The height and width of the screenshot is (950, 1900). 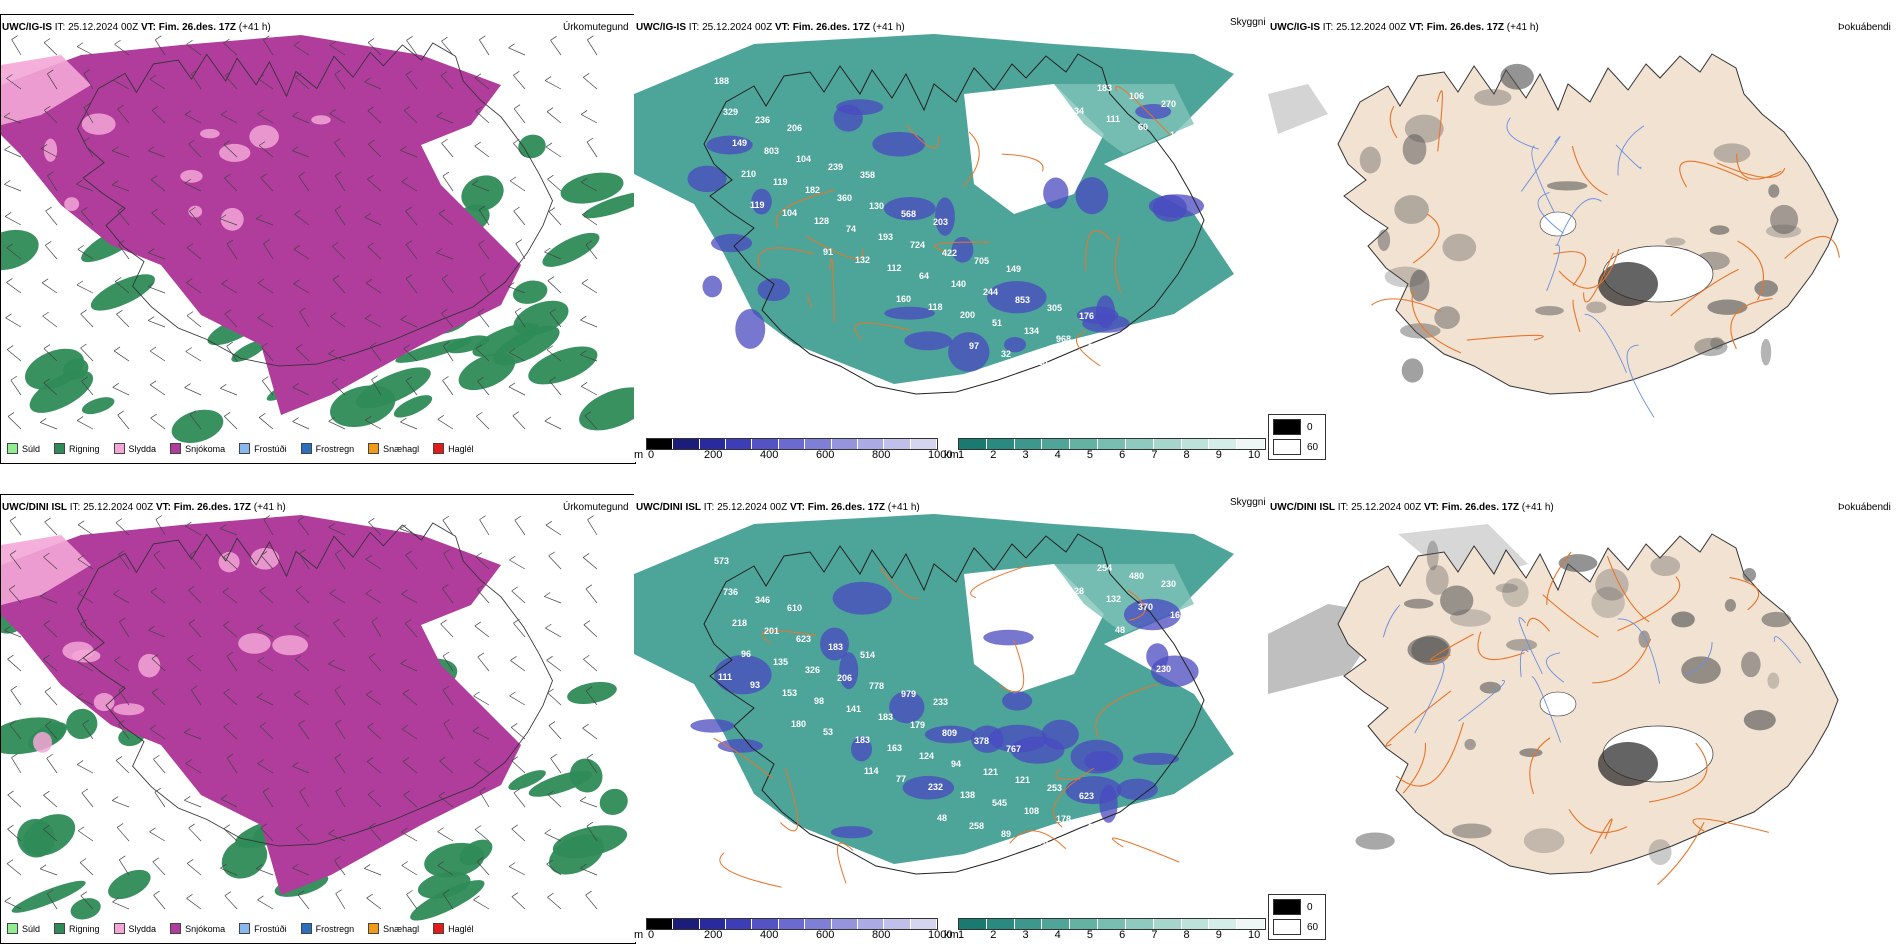 What do you see at coordinates (1006, 834) in the screenshot?
I see `ceiling-value-label: 89` at bounding box center [1006, 834].